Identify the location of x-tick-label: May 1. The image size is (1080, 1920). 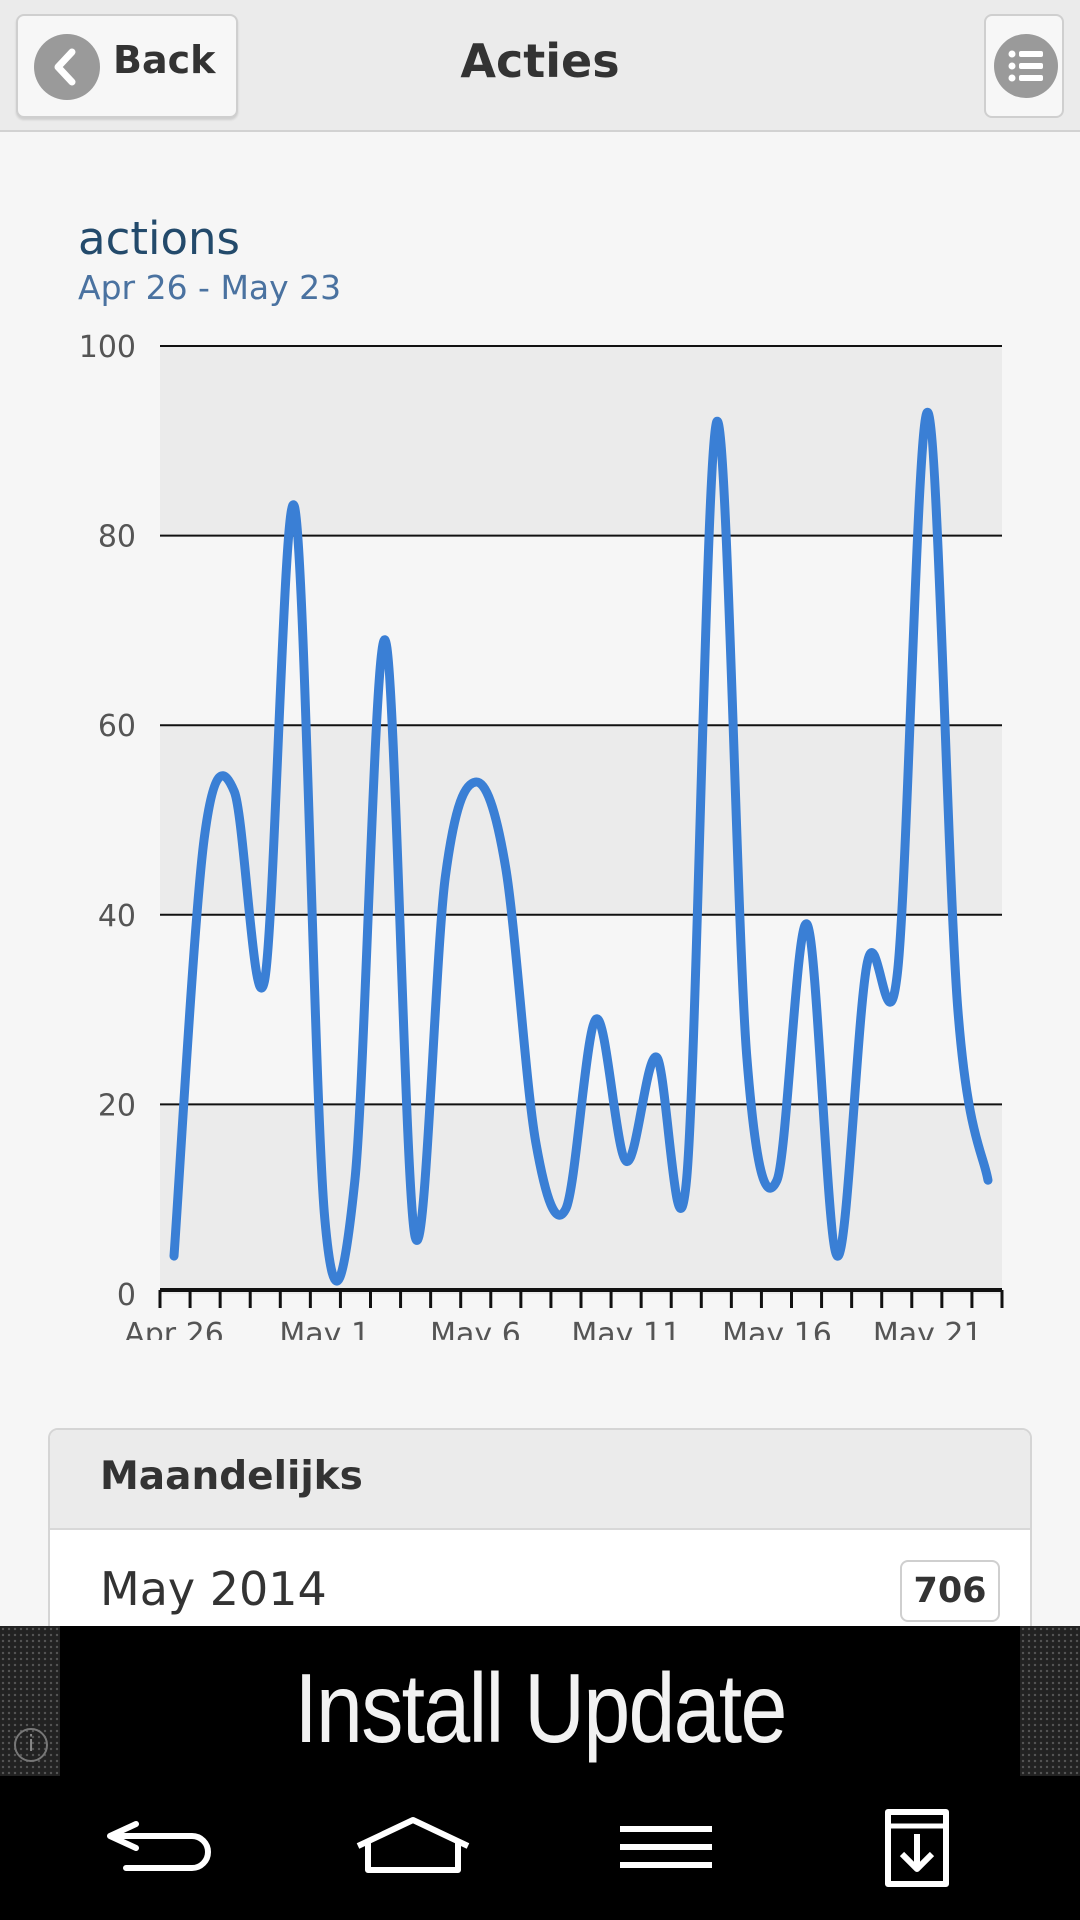
(324, 1328).